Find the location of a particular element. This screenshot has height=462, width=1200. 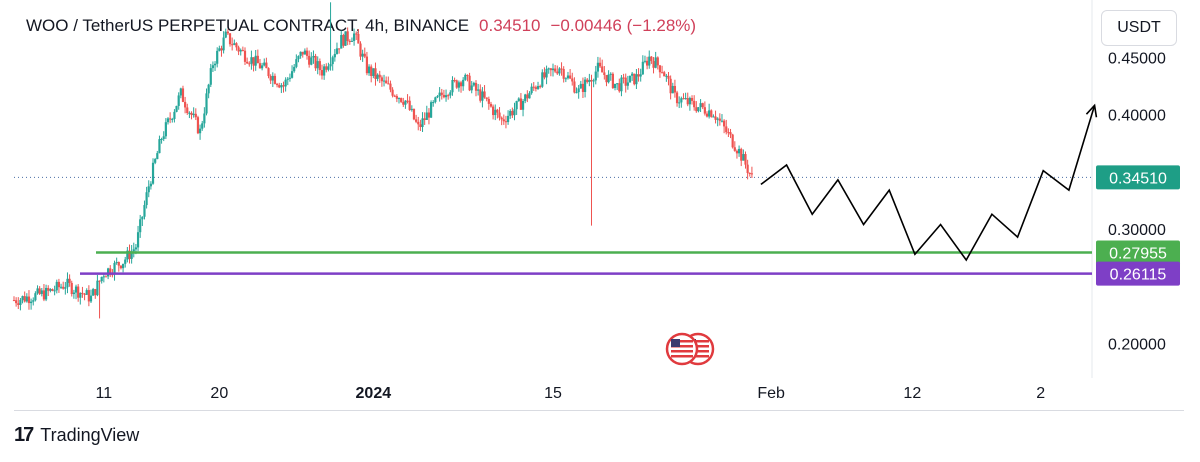

tradingview-logo: 17 TradingView is located at coordinates (76, 435).